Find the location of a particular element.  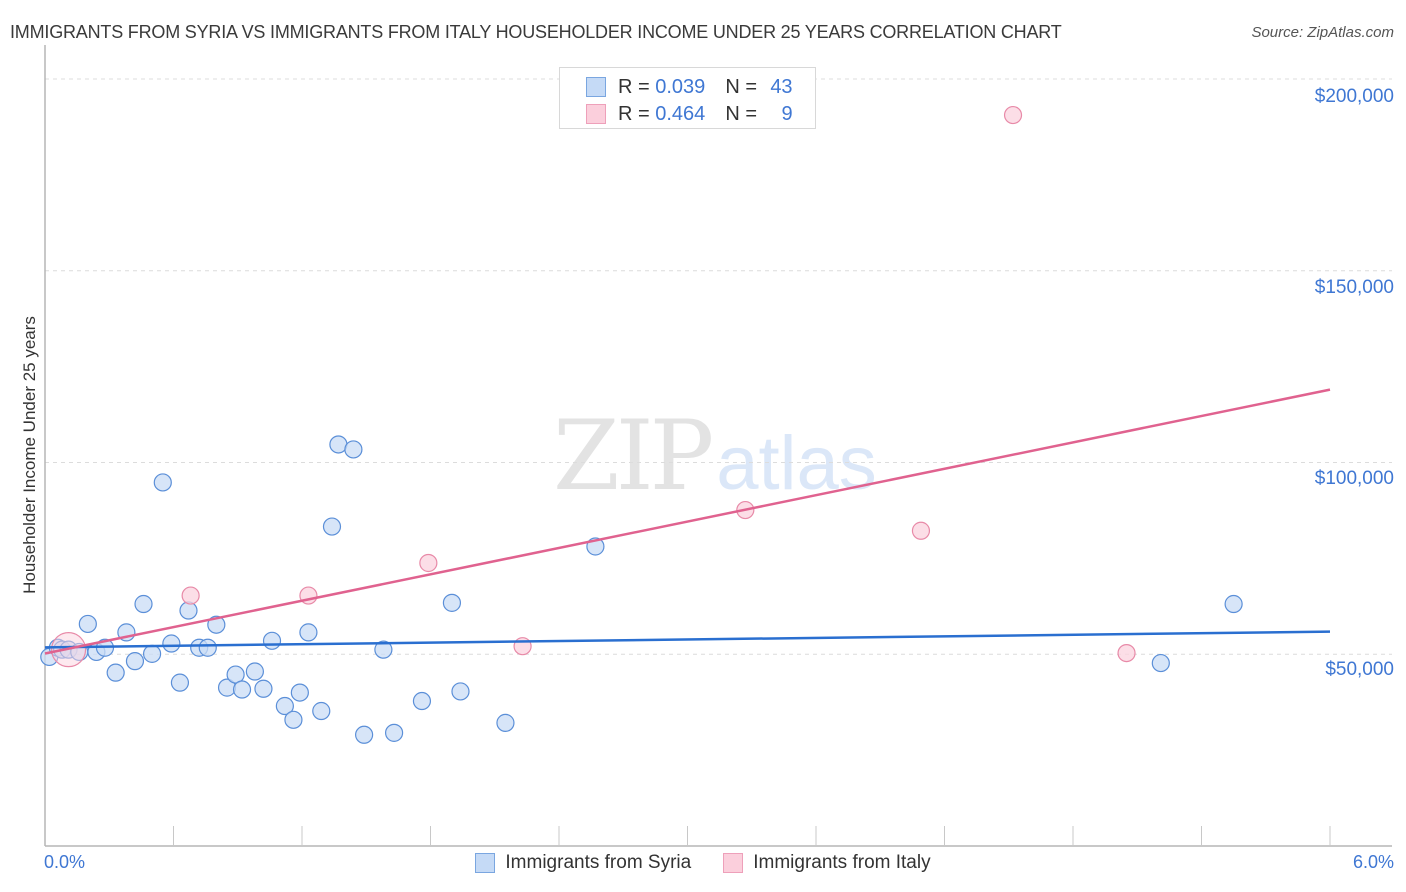

stats-row-syria: R = 0.039 N = 43 is located at coordinates (676, 87).